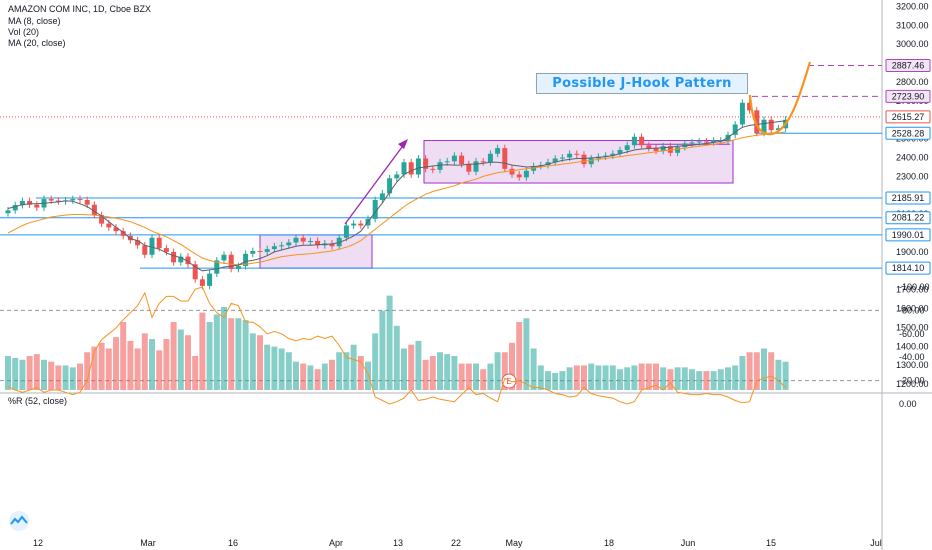 The width and height of the screenshot is (932, 550). Describe the element at coordinates (912, 176) in the screenshot. I see `price-tick-label: 2300.00` at that location.